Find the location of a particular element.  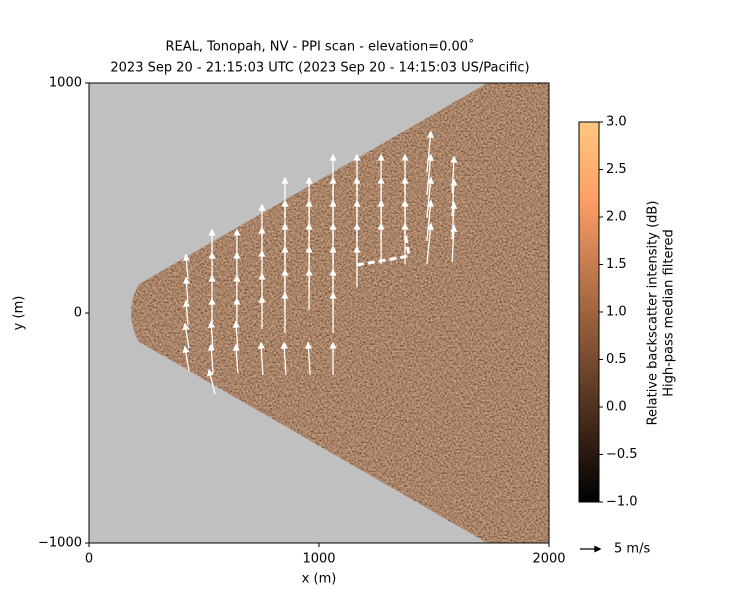

colorbar-tick-label: 0.0 is located at coordinates (616, 407).